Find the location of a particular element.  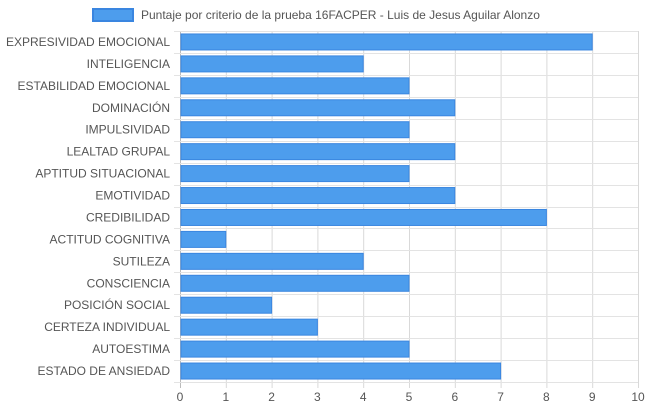

legend-swatch is located at coordinates (113, 15).